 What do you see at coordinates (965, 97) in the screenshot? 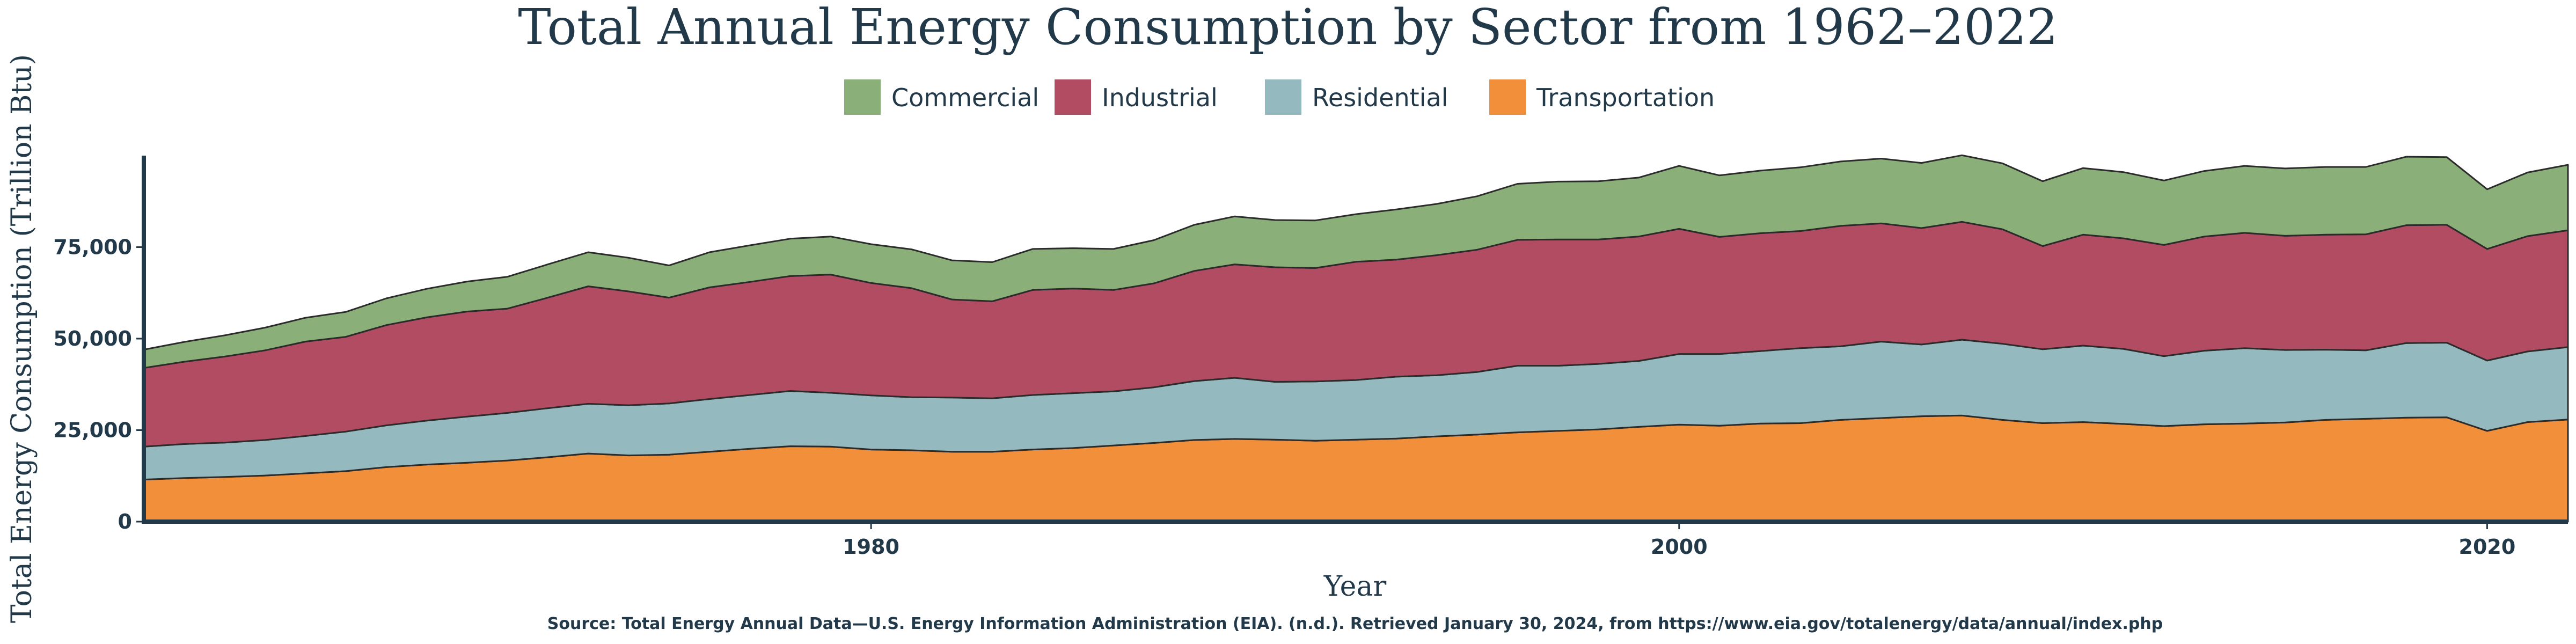
I see `legend-label: Commercial` at bounding box center [965, 97].